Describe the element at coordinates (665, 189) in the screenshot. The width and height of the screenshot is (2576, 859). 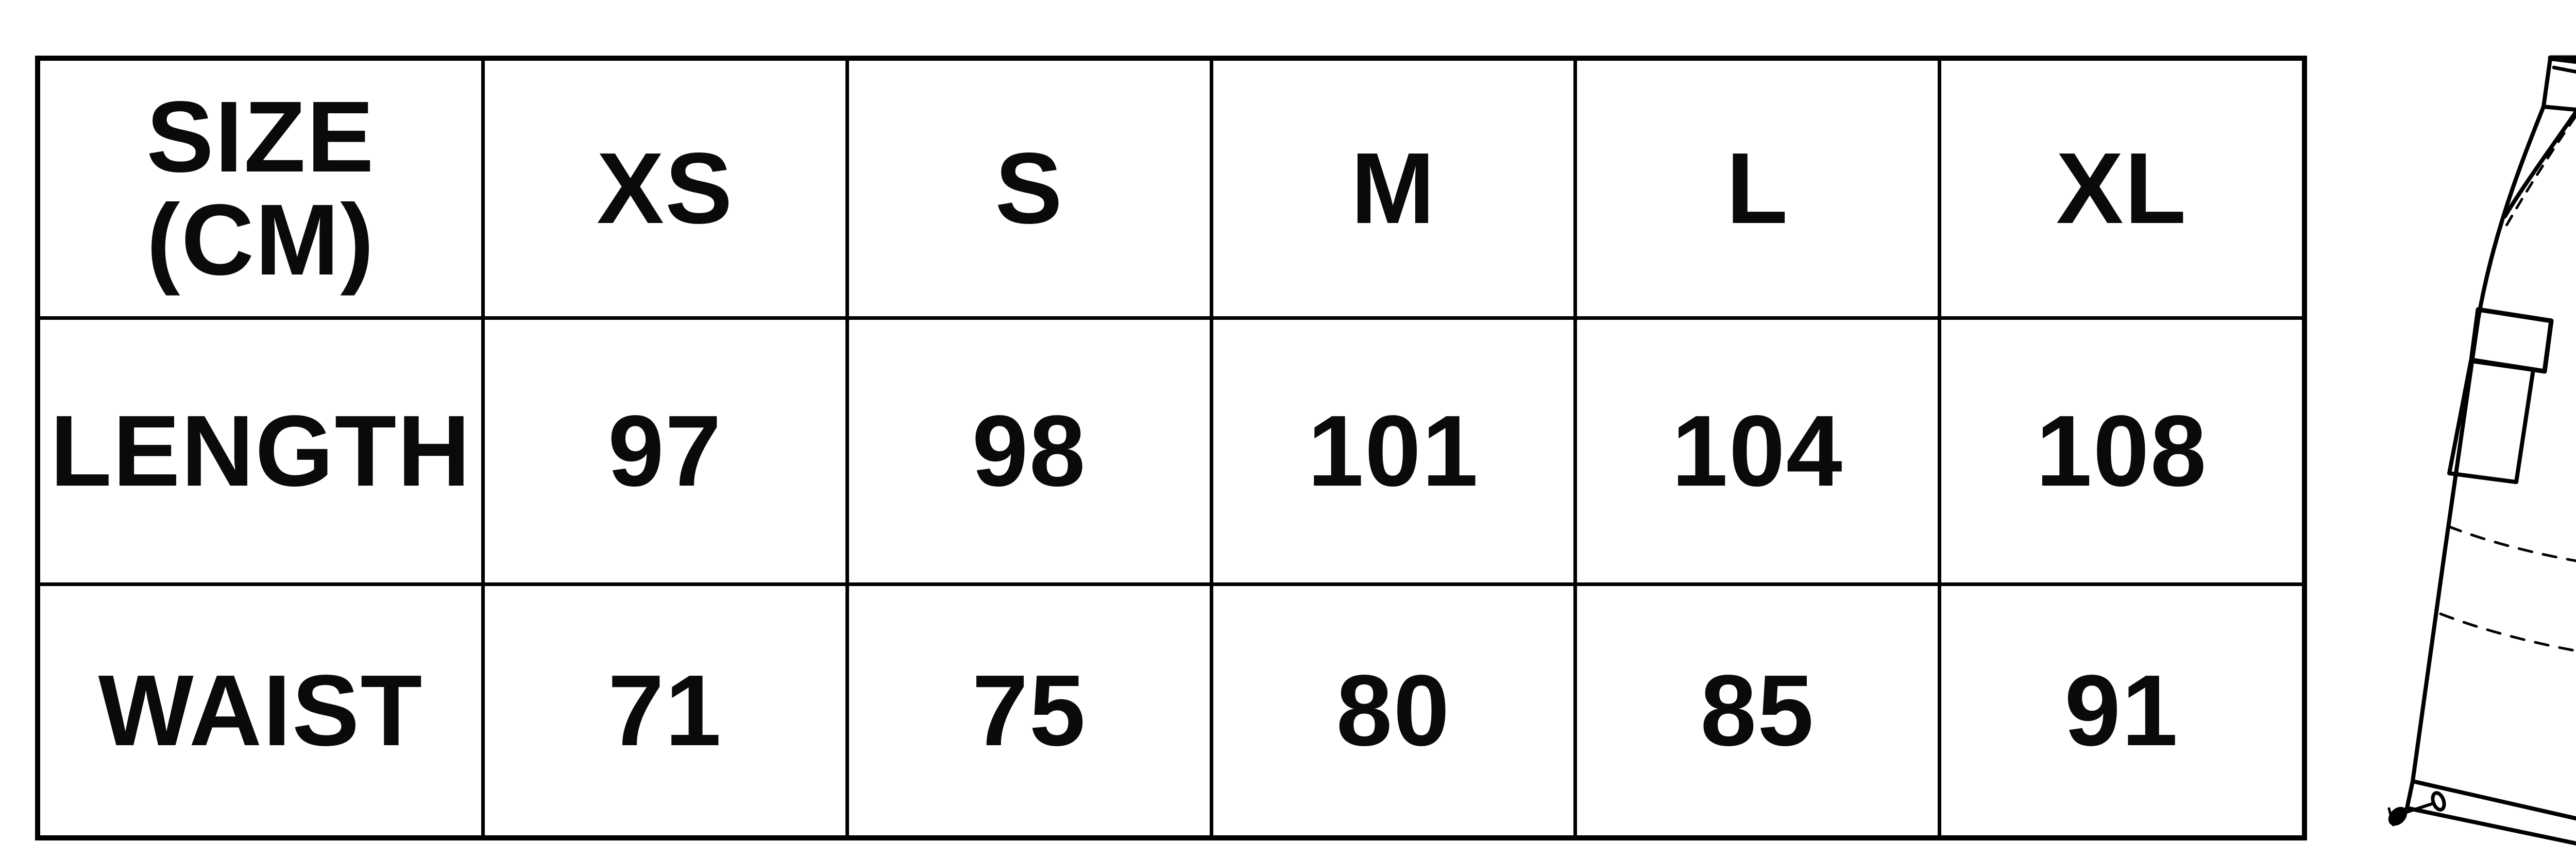
I see `header-size-xs: XS` at that location.